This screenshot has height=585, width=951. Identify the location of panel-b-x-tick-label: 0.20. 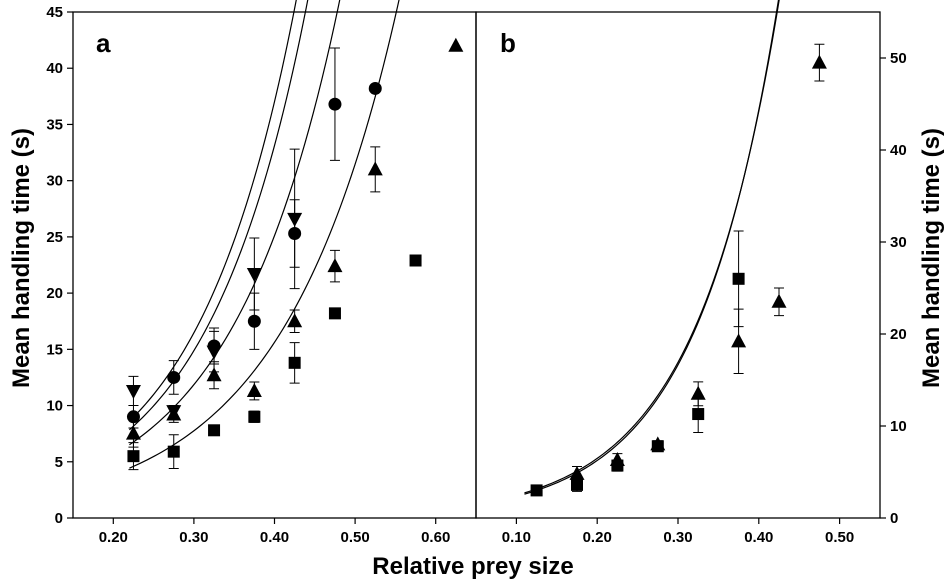
(597, 537).